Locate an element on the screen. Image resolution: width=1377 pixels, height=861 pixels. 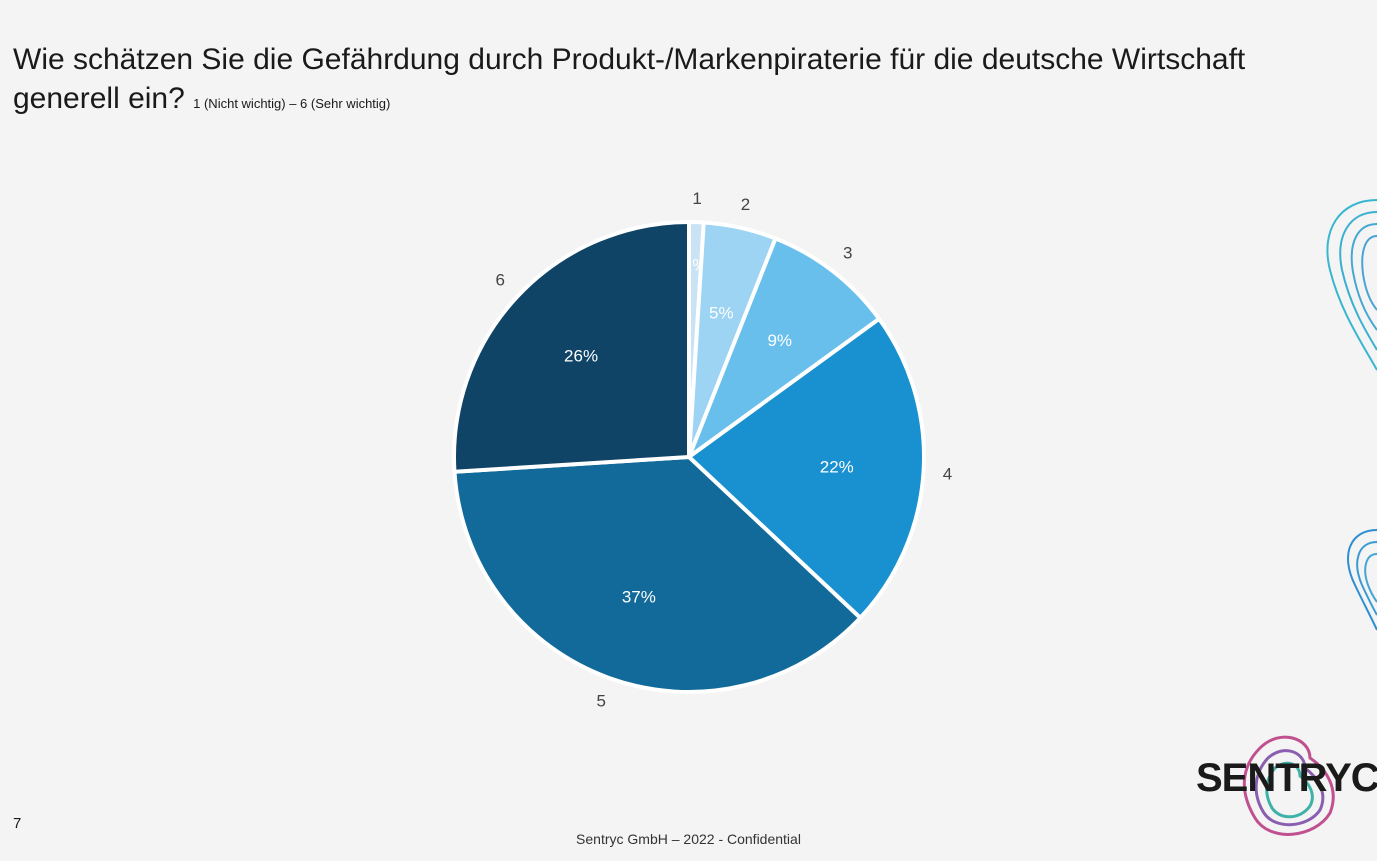
data-label-5: 37% is located at coordinates (639, 596).